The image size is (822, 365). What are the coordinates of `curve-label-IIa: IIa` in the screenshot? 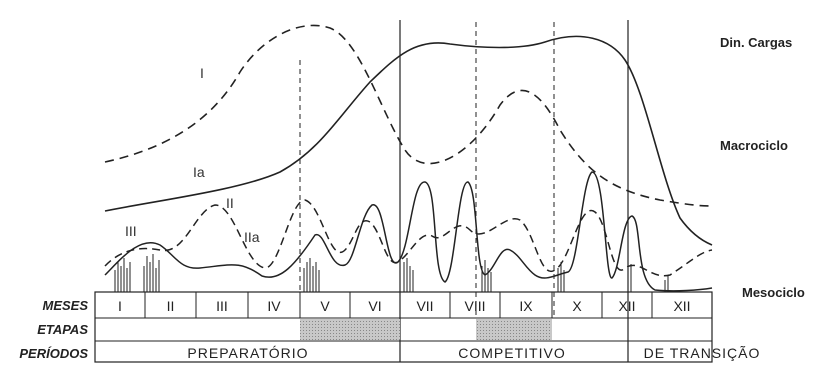 It's located at (252, 237).